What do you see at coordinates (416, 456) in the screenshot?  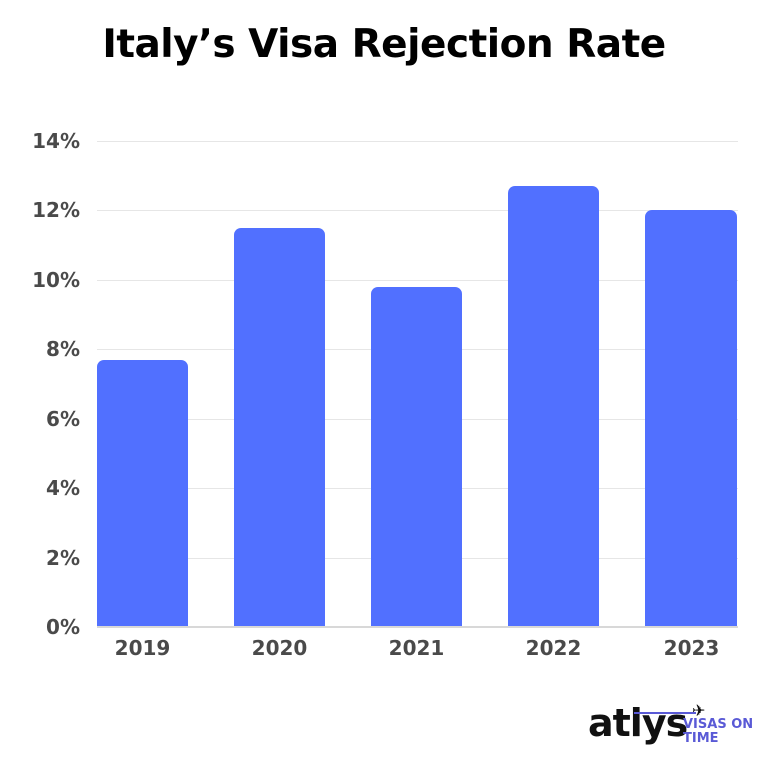 I see `bar-2021` at bounding box center [416, 456].